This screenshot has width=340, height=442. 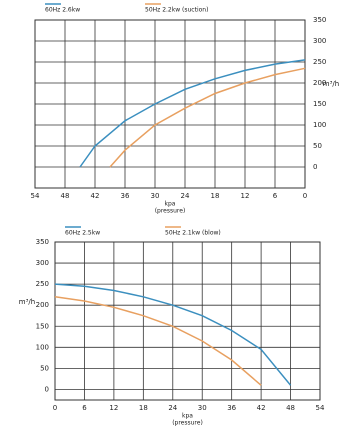 I want to click on legend-label: 60Hz 2.6kw, so click(x=62, y=10).